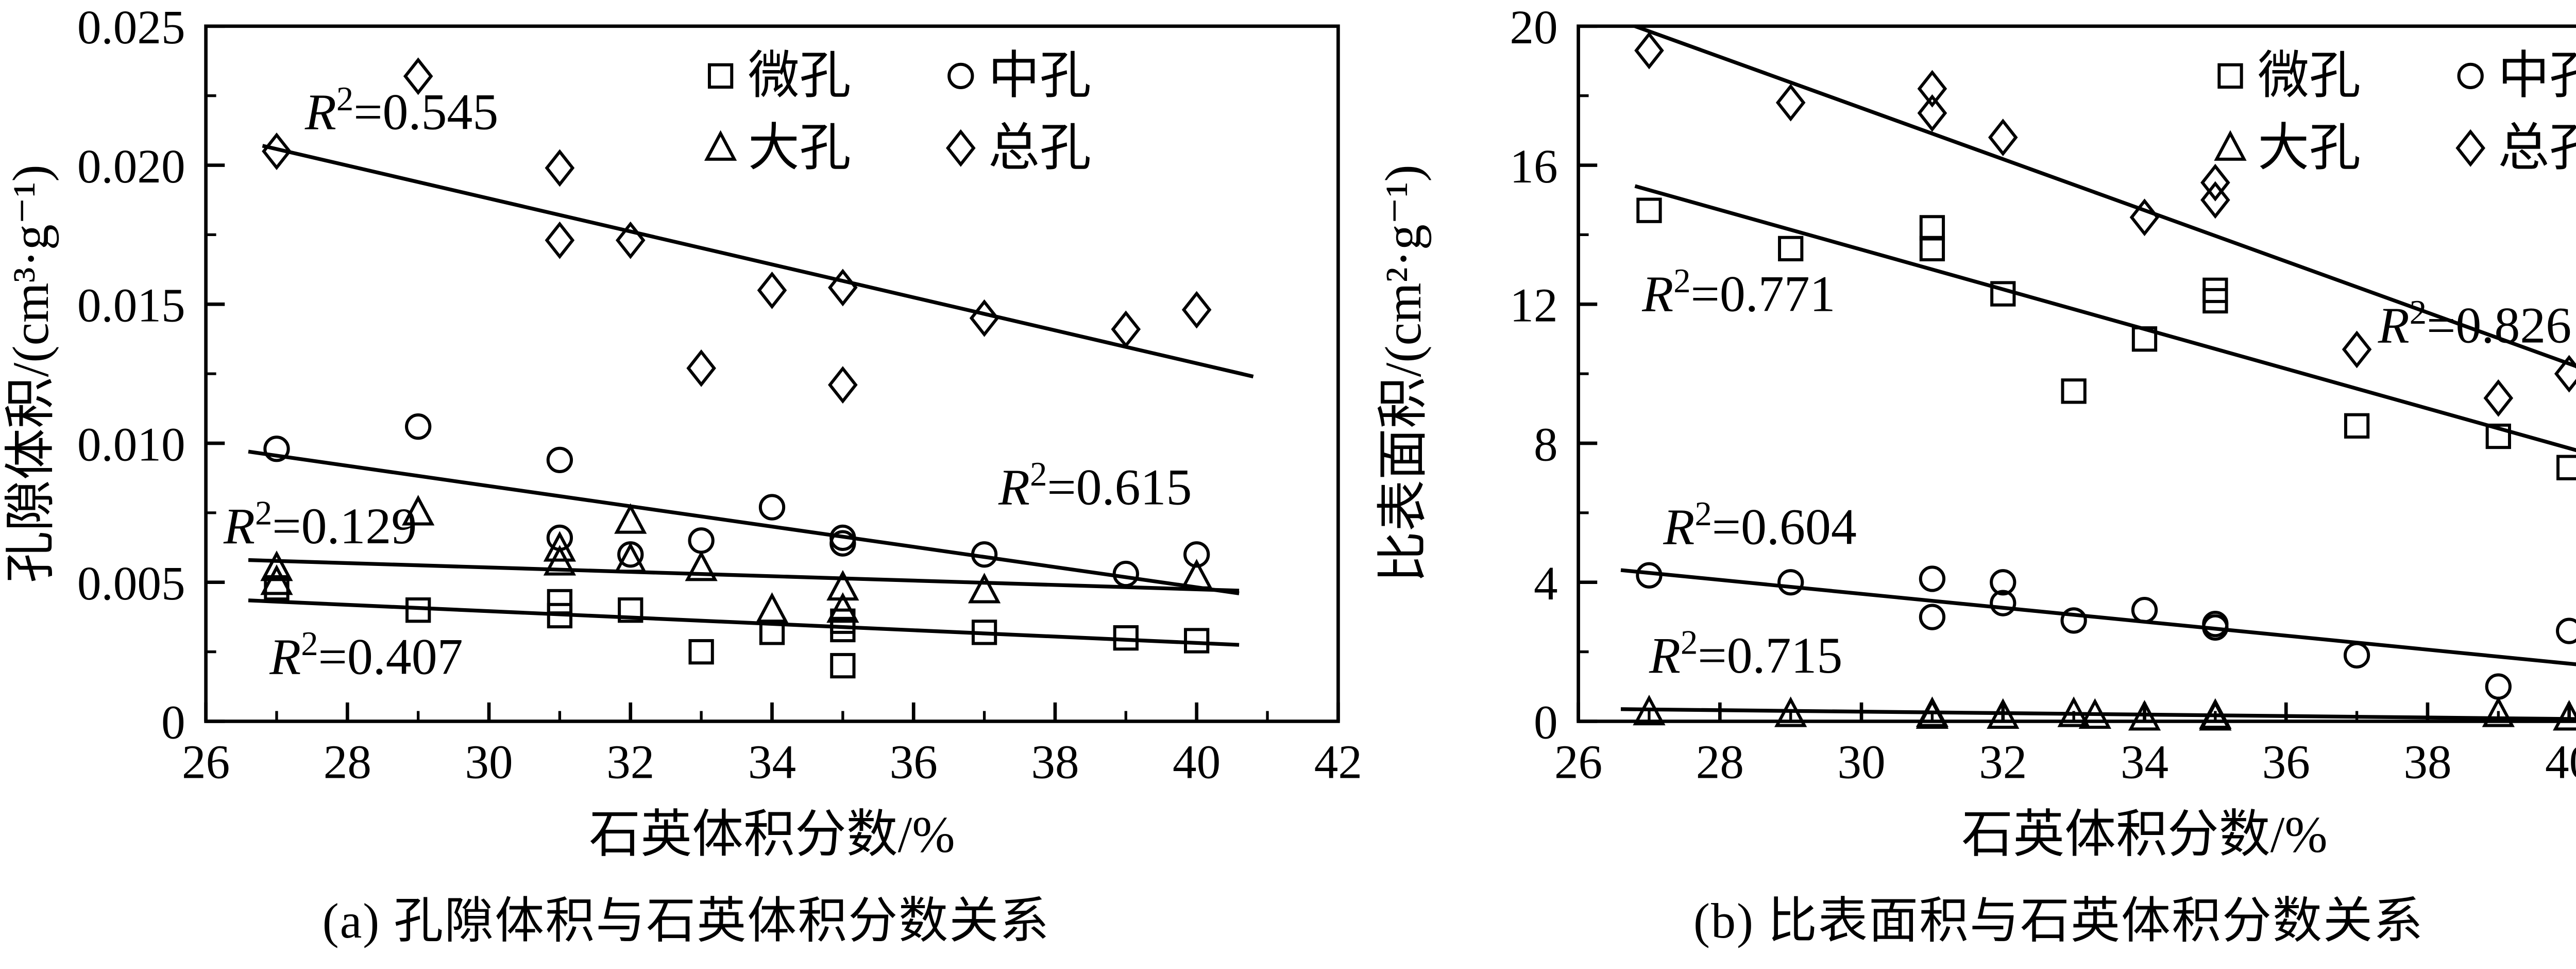  What do you see at coordinates (131, 444) in the screenshot?
I see `y-tick-label: 0.010` at bounding box center [131, 444].